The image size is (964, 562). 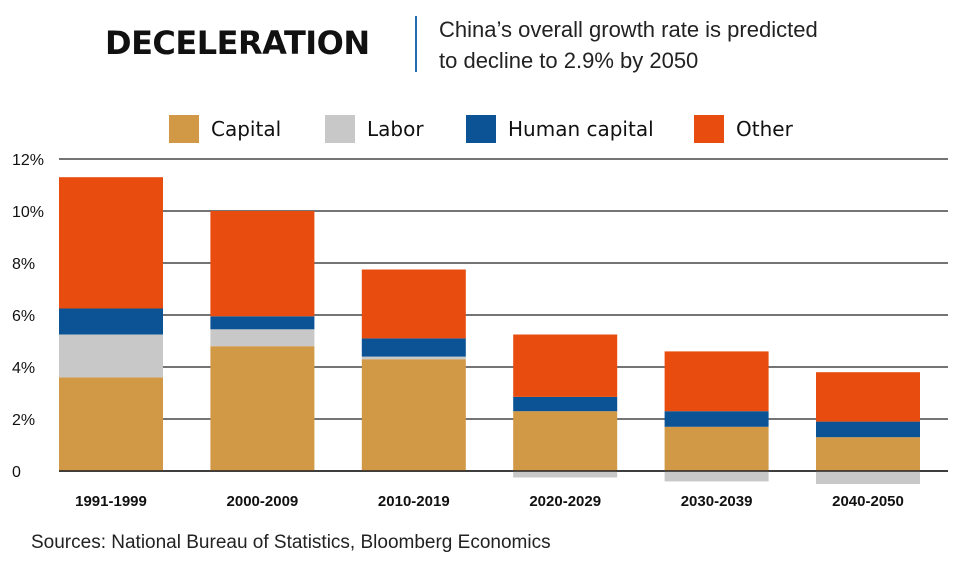 I want to click on chart-legend: Capital Labor Human capital Other, so click(x=482, y=129).